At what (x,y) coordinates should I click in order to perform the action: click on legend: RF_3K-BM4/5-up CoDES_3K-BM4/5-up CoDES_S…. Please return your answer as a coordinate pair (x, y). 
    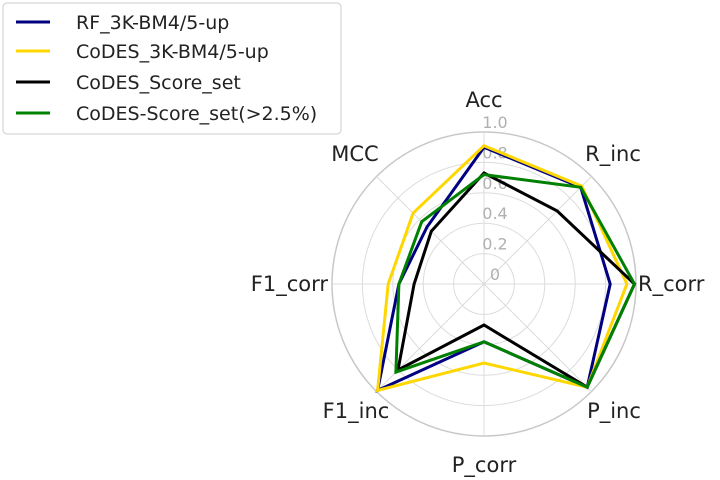
    Looking at the image, I should click on (172, 68).